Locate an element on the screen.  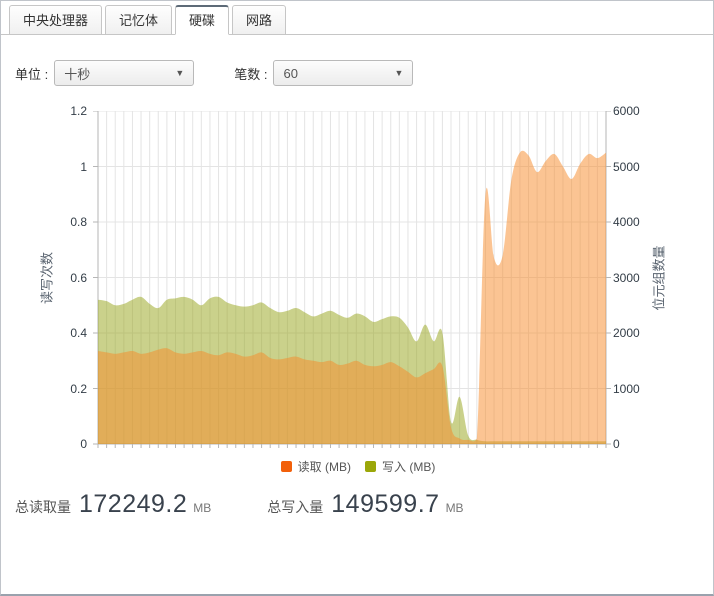
axis-tick-label: 1.2 is located at coordinates (78, 111).